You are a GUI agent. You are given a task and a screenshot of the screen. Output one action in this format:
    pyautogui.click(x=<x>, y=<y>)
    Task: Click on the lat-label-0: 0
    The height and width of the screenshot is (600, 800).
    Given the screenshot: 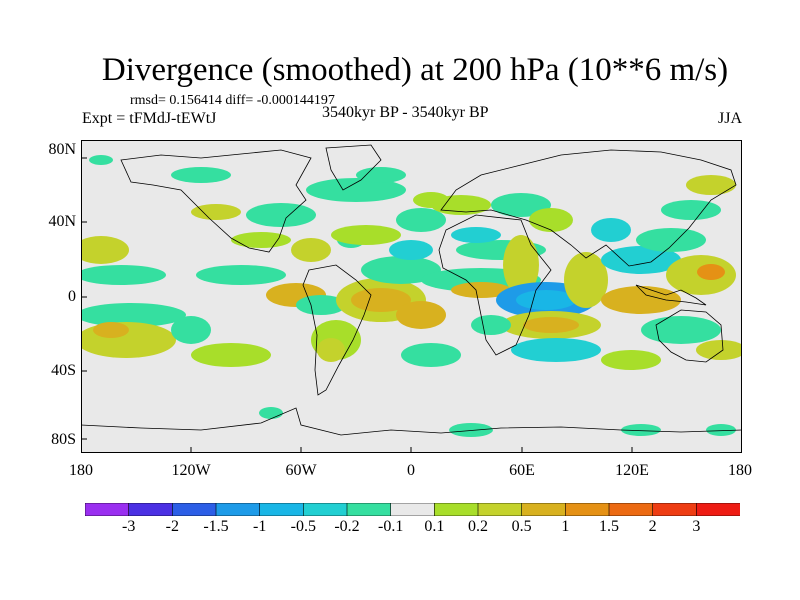 What is the action you would take?
    pyautogui.click(x=72, y=296)
    